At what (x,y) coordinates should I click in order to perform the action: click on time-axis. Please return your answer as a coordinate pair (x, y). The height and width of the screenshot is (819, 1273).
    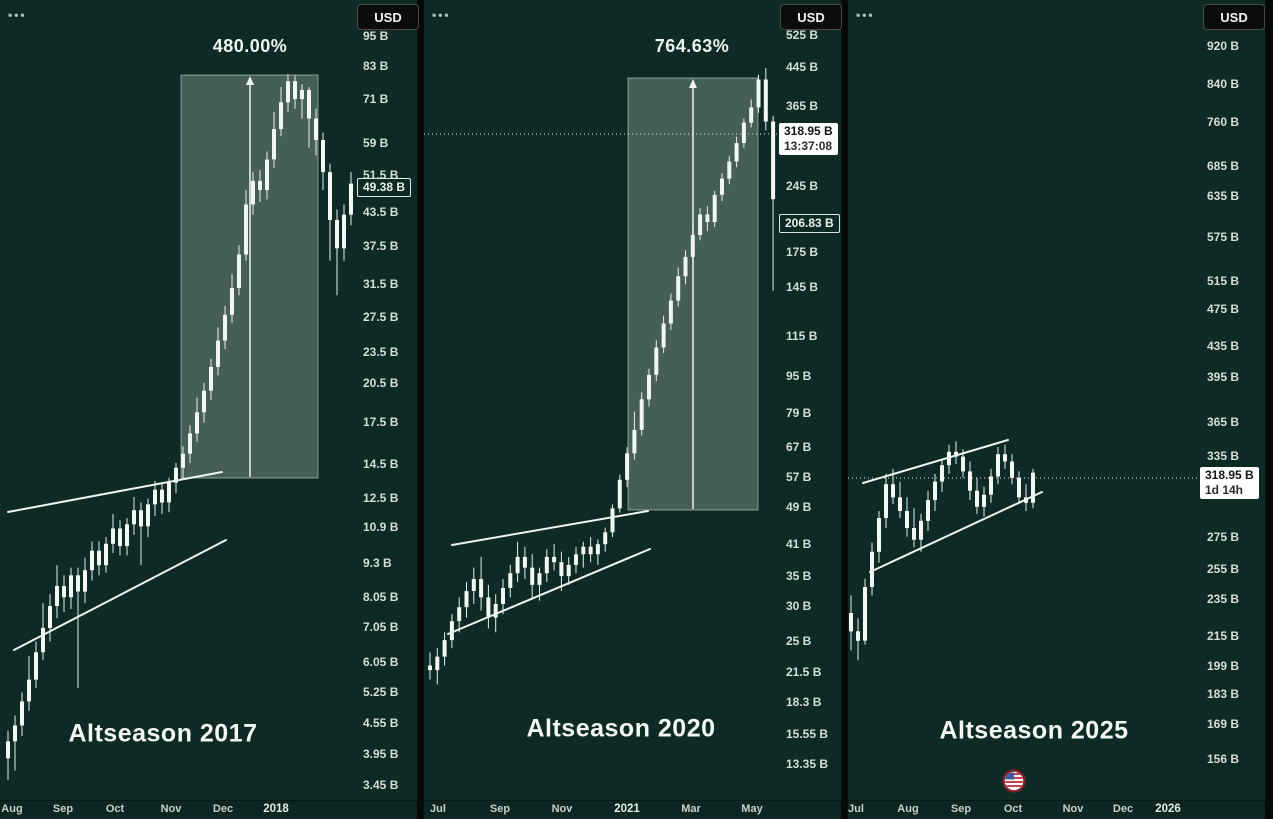
    Looking at the image, I should click on (636, 809).